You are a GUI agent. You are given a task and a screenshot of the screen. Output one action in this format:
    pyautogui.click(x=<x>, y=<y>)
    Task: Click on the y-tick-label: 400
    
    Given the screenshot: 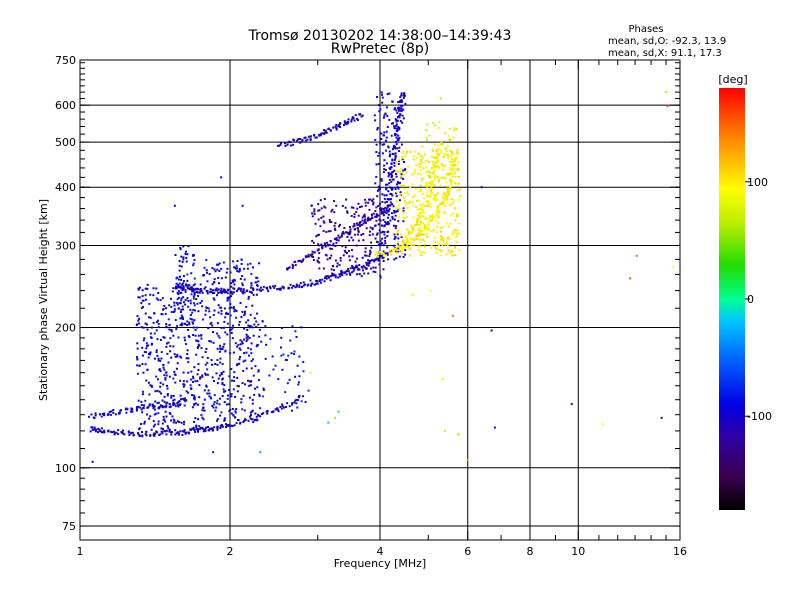 What is the action you would take?
    pyautogui.click(x=65, y=187)
    